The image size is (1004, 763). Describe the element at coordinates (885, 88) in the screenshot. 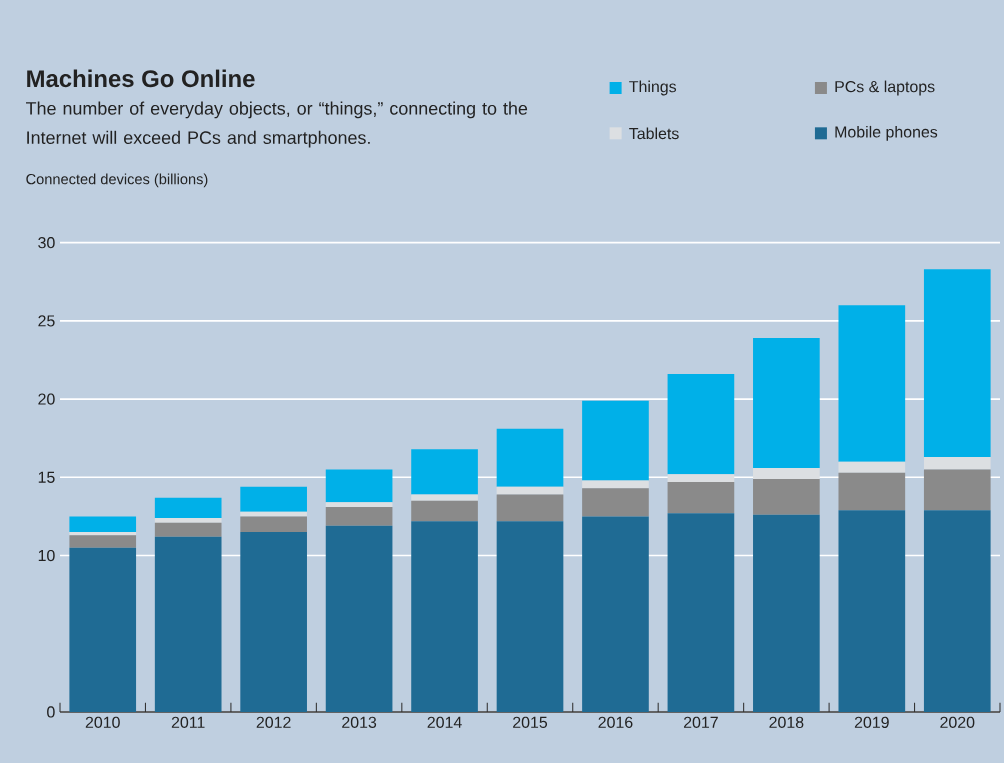

I see `legend-label: PCs & laptops` at that location.